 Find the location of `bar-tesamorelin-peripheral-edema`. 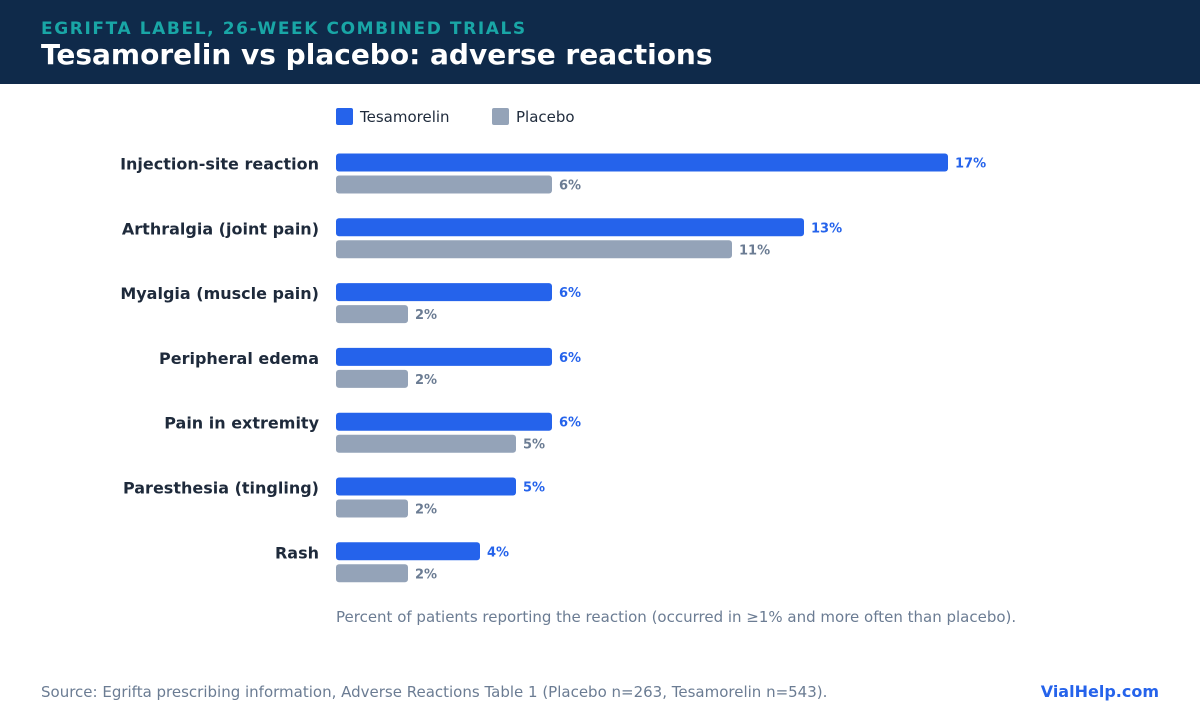

bar-tesamorelin-peripheral-edema is located at coordinates (444, 356).